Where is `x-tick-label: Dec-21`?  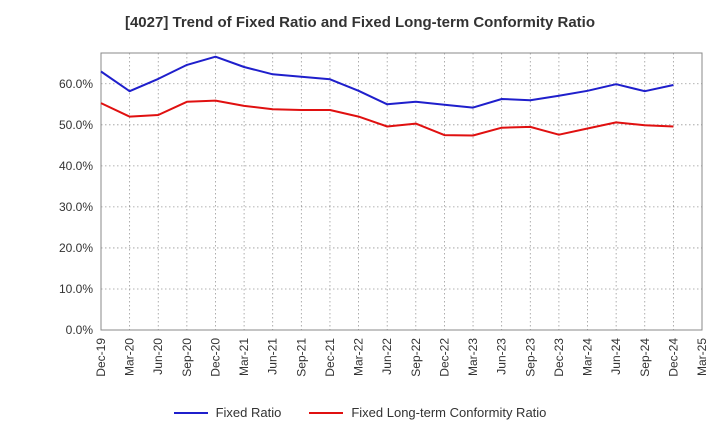
x-tick-label: Dec-21 is located at coordinates (330, 357).